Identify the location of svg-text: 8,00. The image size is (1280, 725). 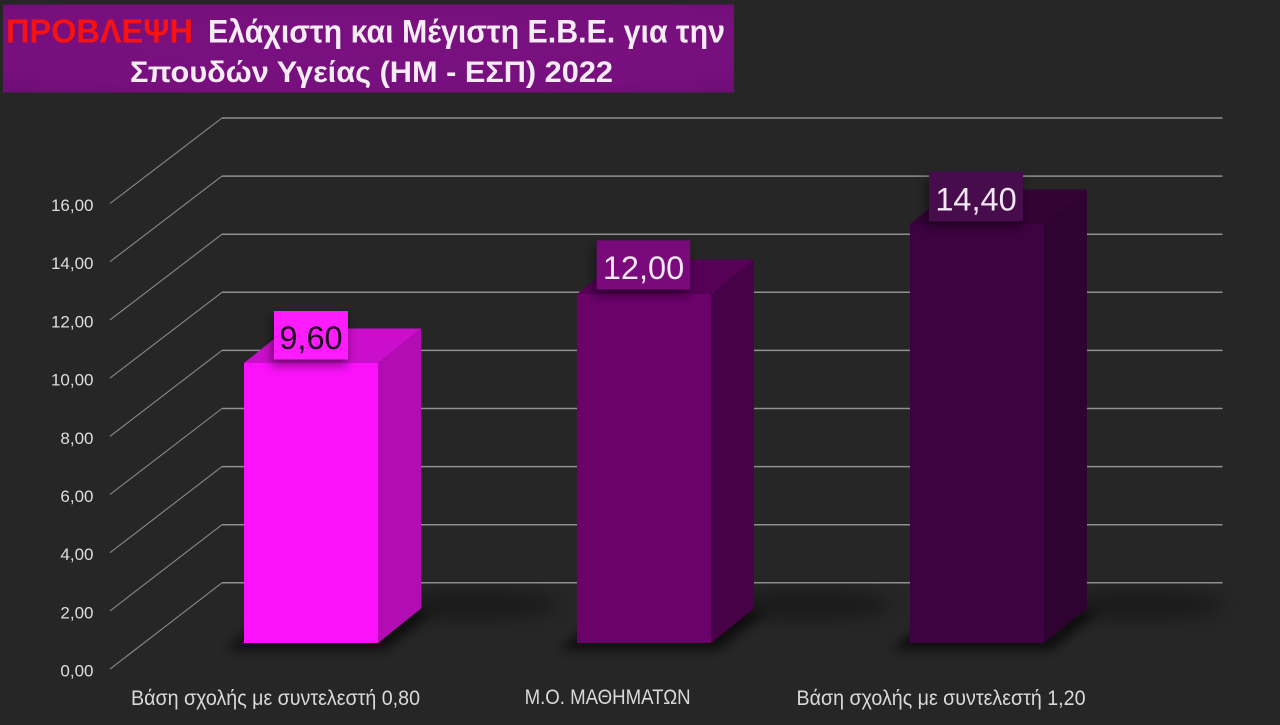
(76, 438).